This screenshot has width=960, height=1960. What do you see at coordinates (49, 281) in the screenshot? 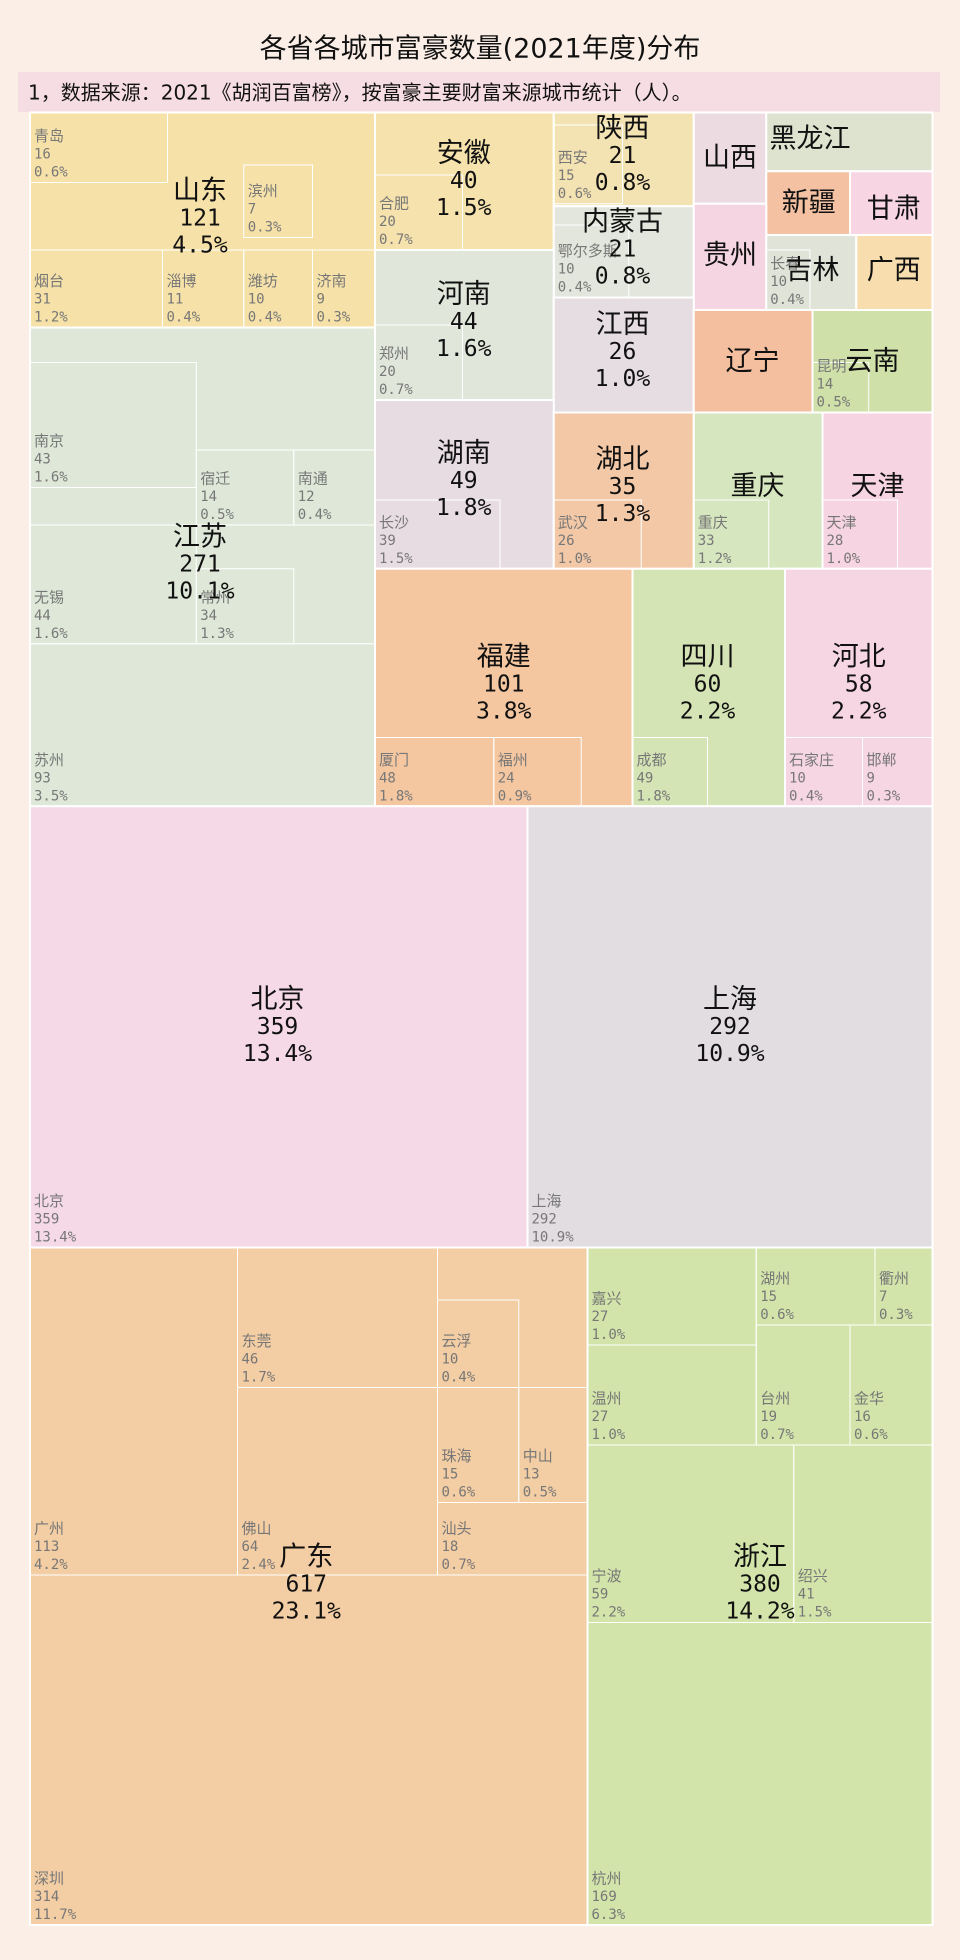
I see `city-name: 烟台` at bounding box center [49, 281].